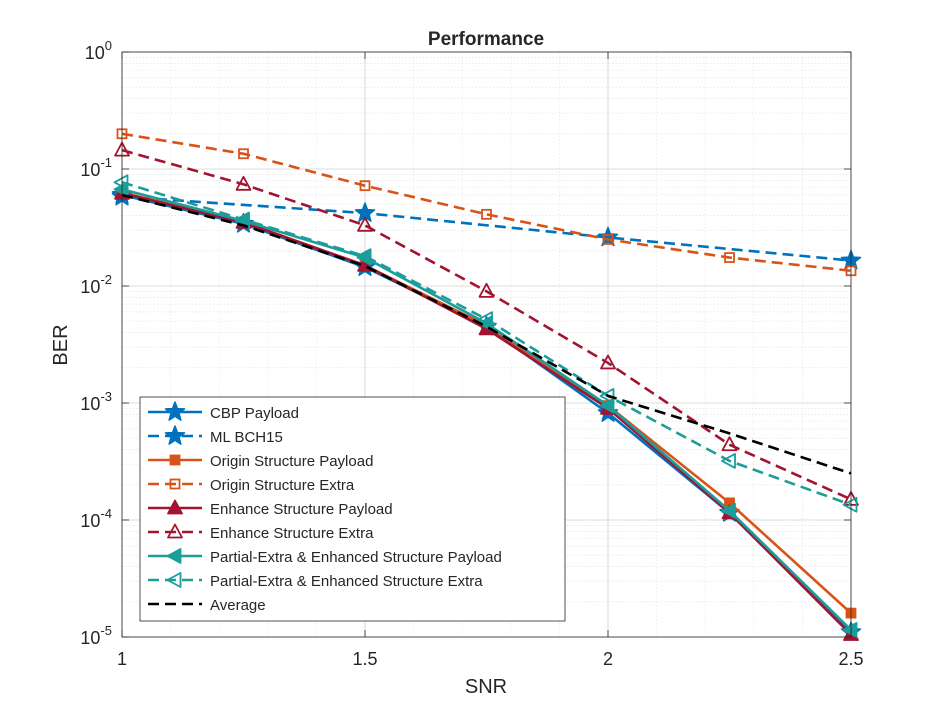 The image size is (941, 711). What do you see at coordinates (96, 518) in the screenshot?
I see `y-tick-label: 10⁻⁴` at bounding box center [96, 518].